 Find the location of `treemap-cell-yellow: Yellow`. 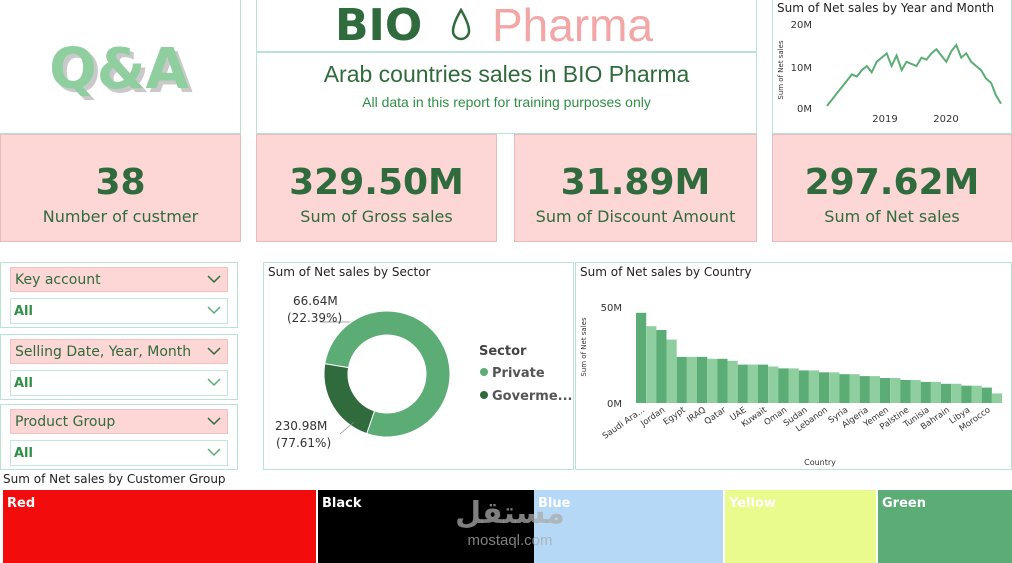

treemap-cell-yellow: Yellow is located at coordinates (800, 526).